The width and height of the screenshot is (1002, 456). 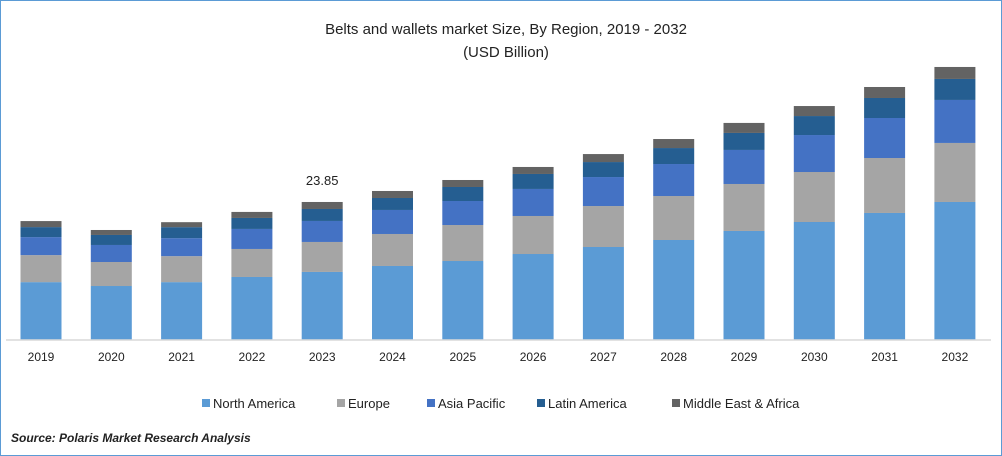 I want to click on x-tick-label: 2025, so click(x=462, y=357).